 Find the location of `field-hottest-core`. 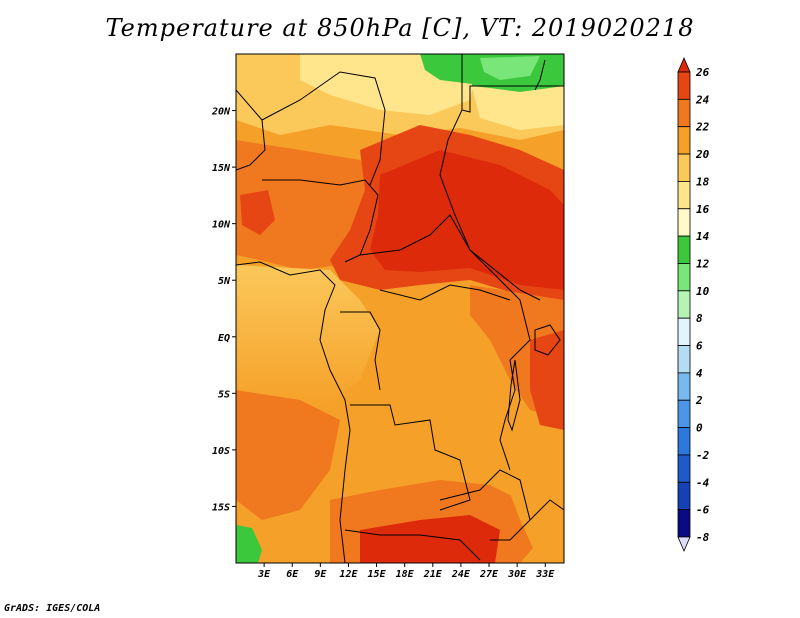

field-hottest-core is located at coordinates (467, 220).